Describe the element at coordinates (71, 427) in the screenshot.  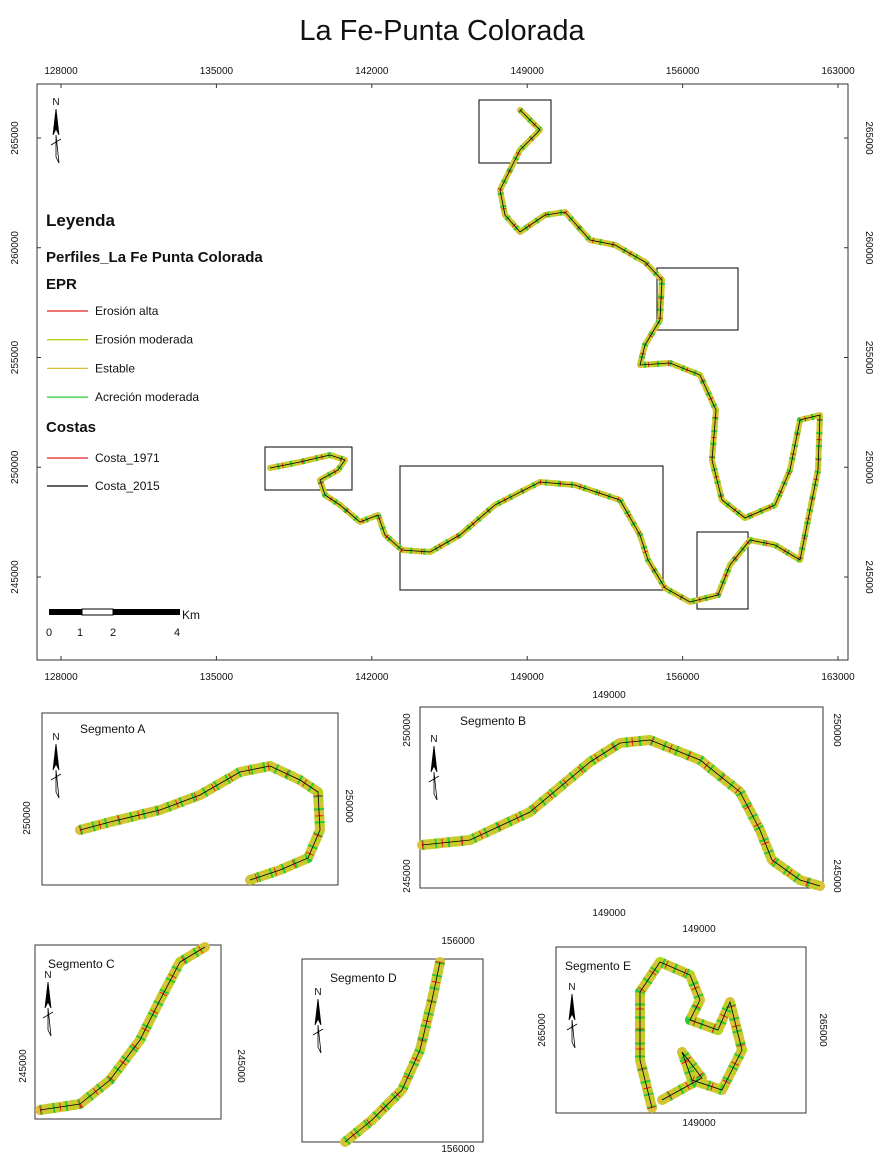
I see `legend-group: Costas` at that location.